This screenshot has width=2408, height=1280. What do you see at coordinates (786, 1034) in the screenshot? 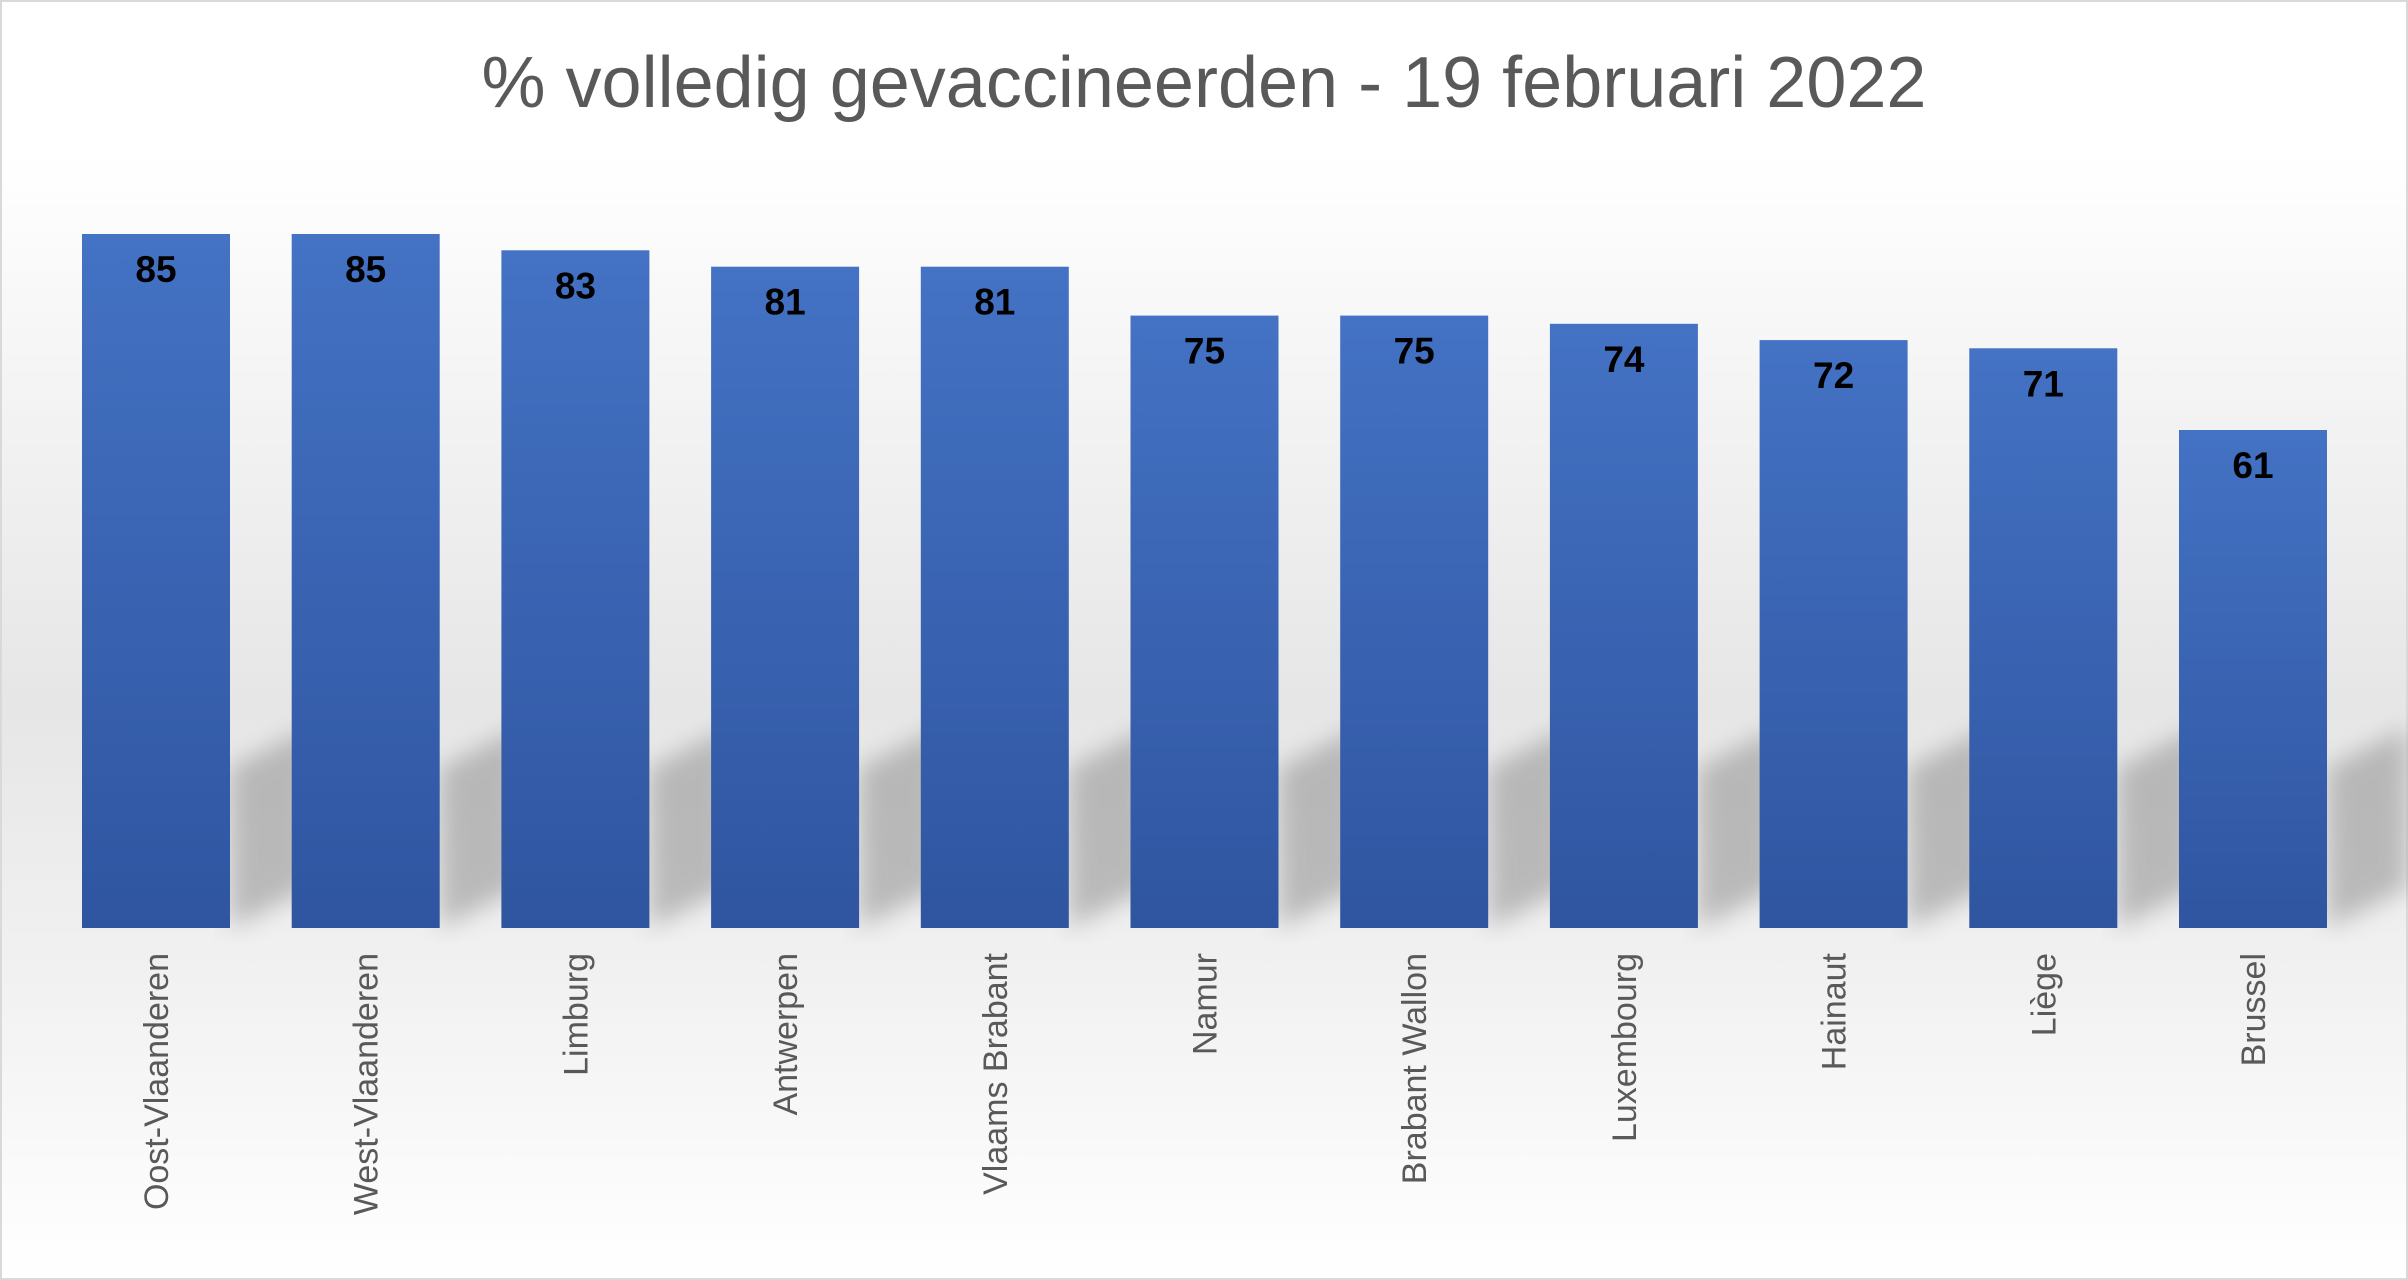
I see `category-label: Antwerpen` at bounding box center [786, 1034].